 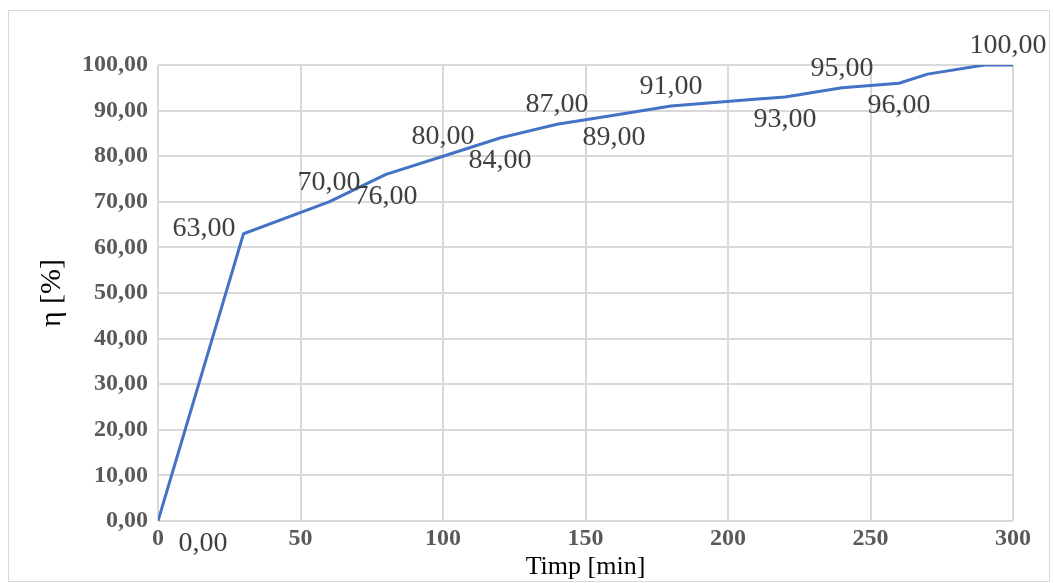 What do you see at coordinates (728, 536) in the screenshot?
I see `x-tick-label: 200` at bounding box center [728, 536].